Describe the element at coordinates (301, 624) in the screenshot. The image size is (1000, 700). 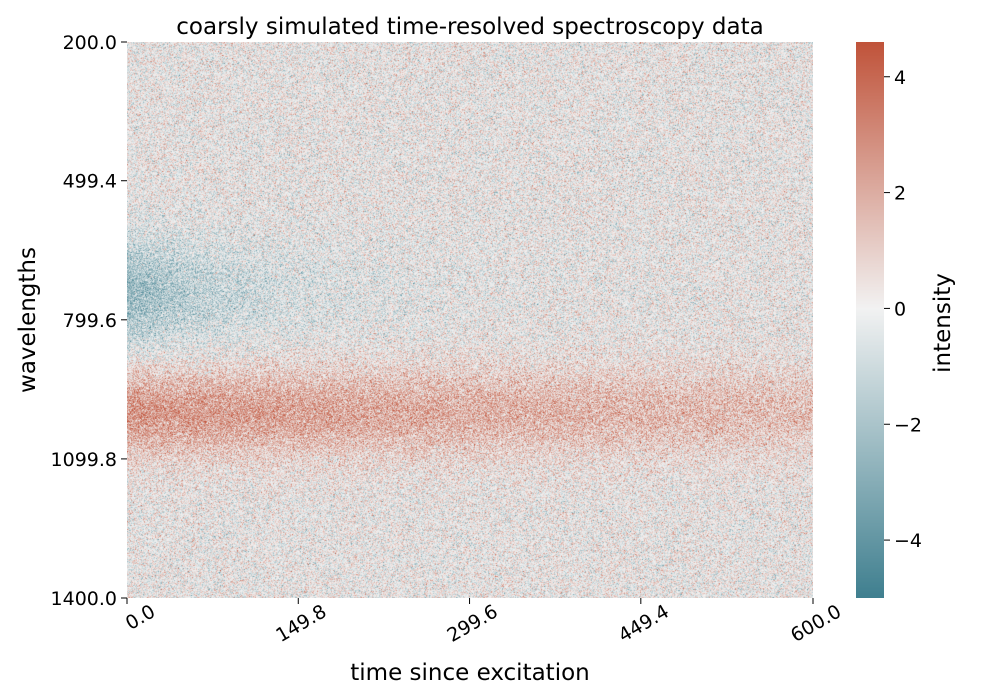
I see `x-tick-label: 149.8` at that location.